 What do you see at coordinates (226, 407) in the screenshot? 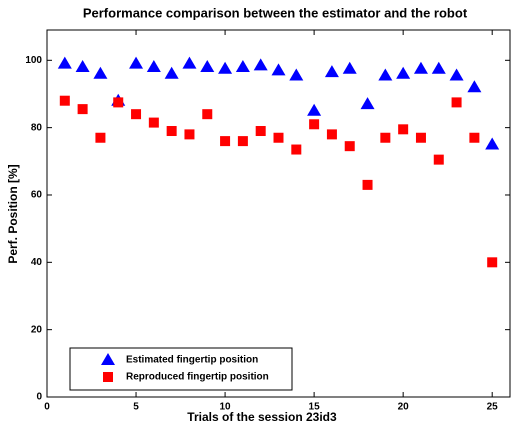
I see `x-tick-label: 10` at bounding box center [226, 407].